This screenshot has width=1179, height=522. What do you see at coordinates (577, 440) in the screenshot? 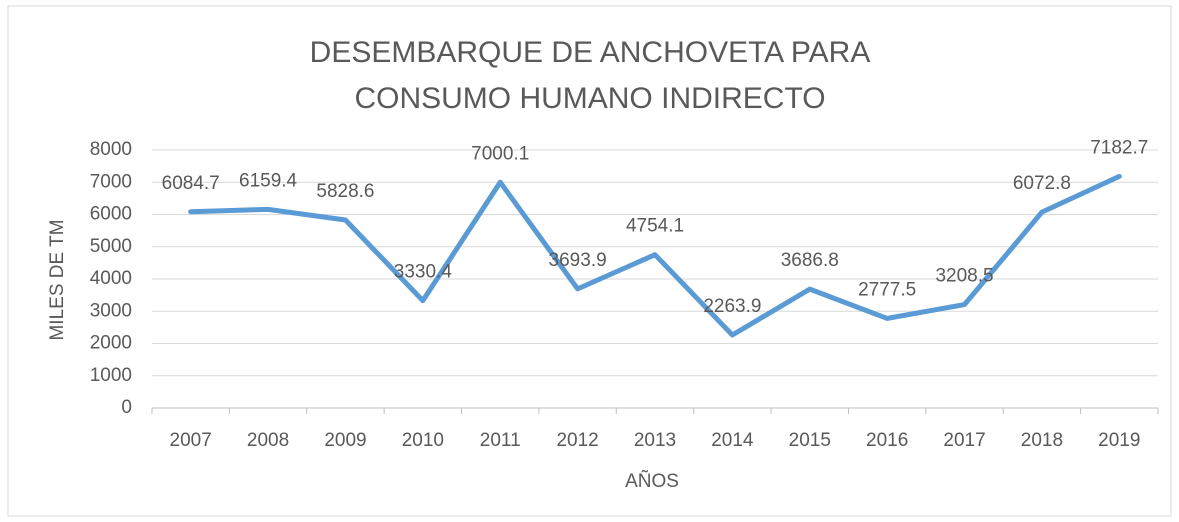
I see `x-tick-label: 2012` at bounding box center [577, 440].